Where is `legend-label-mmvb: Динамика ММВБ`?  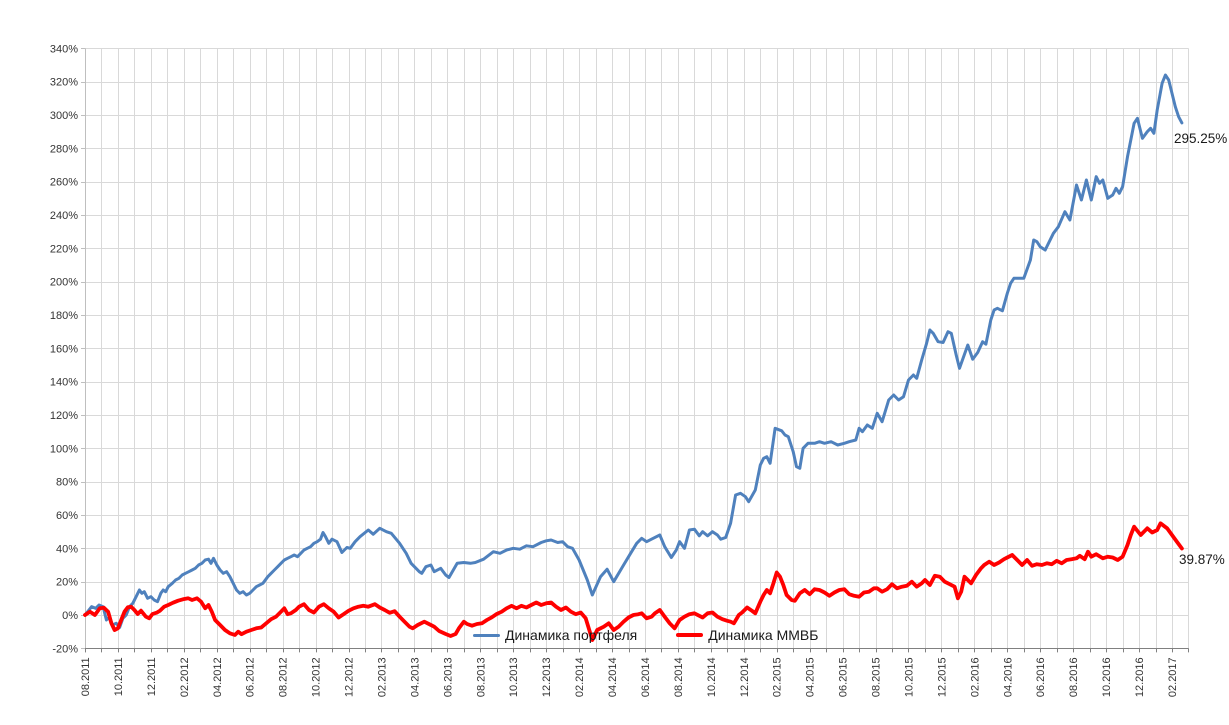
legend-label-mmvb: Динамика ММВБ is located at coordinates (763, 635).